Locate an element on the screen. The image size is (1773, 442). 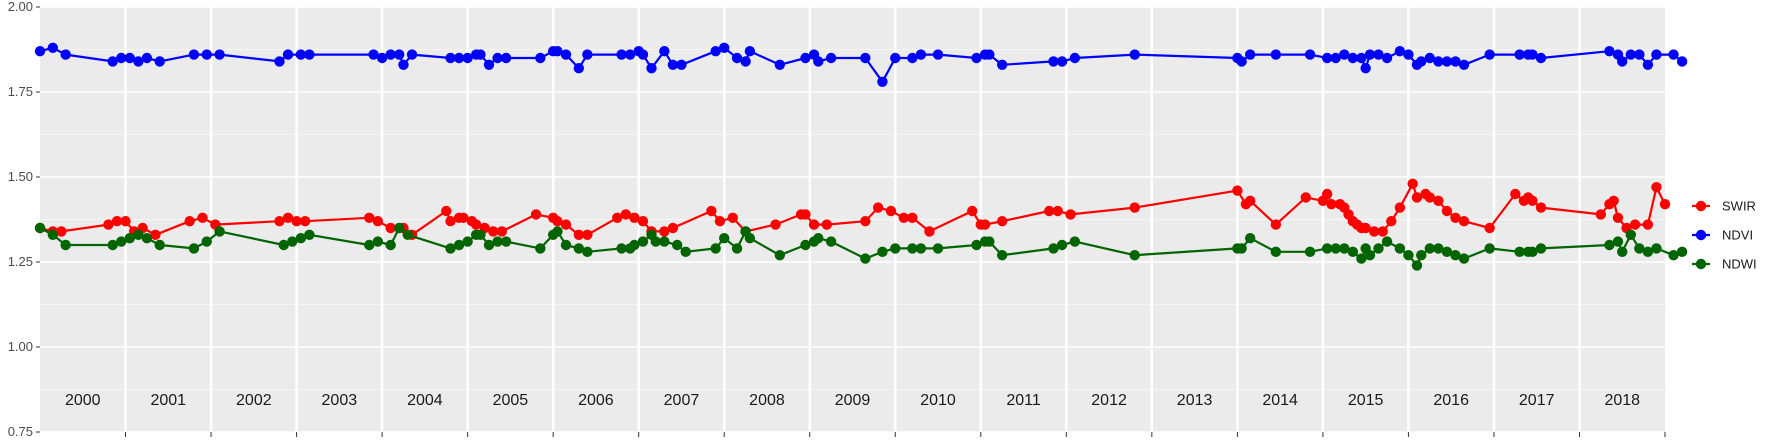
year-label: 2014 is located at coordinates (1280, 400).